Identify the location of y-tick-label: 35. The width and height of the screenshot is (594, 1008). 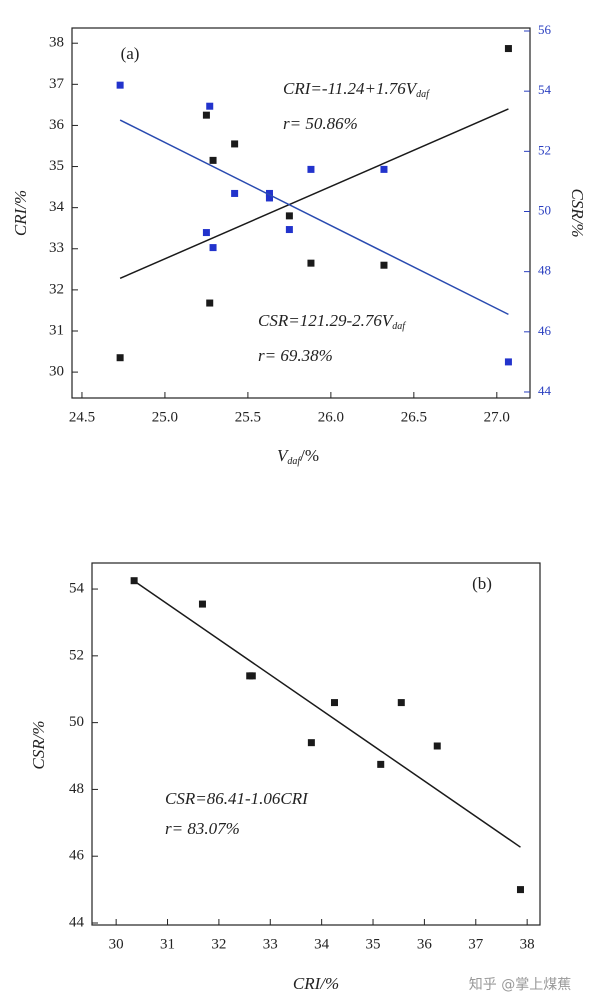
(56, 166).